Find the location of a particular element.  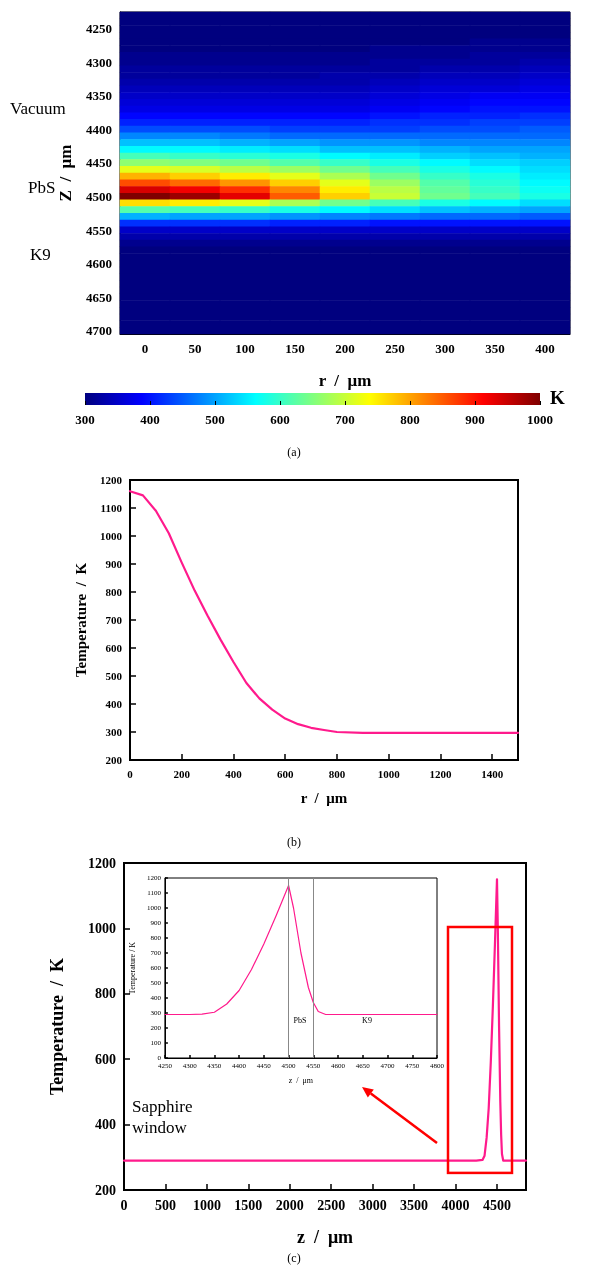

color-bar-label: 900 is located at coordinates (475, 419).